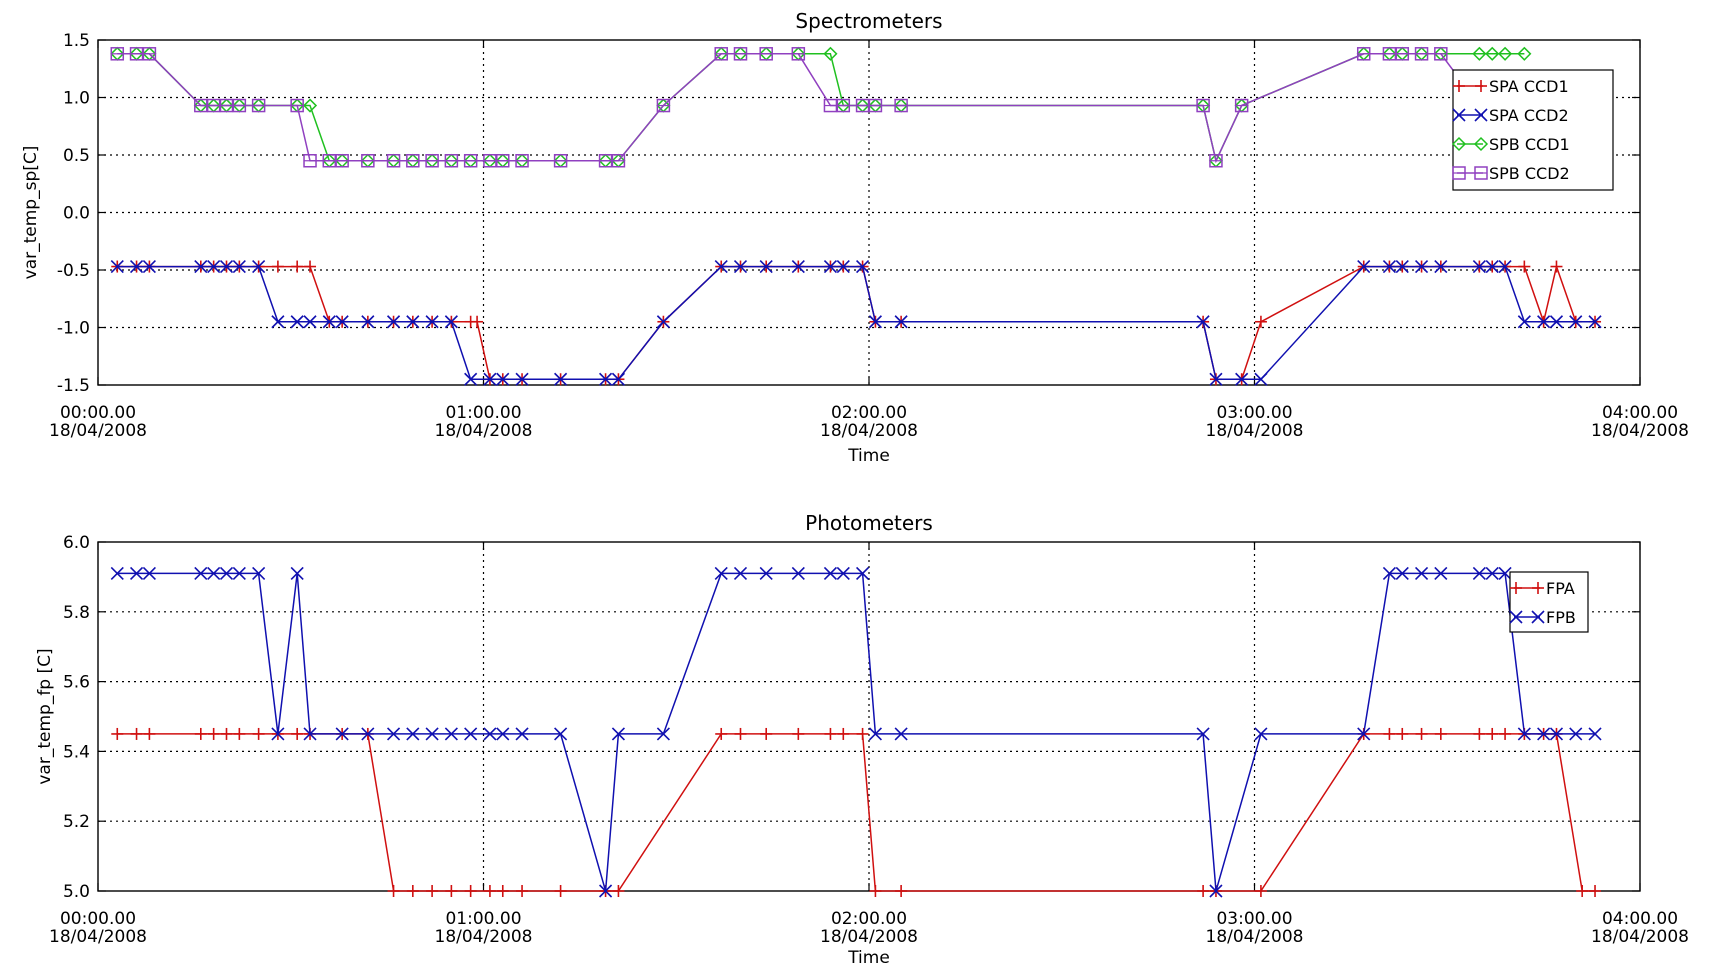 The width and height of the screenshot is (1709, 971). What do you see at coordinates (76, 752) in the screenshot?
I see `y-tick-label: 5.4` at bounding box center [76, 752].